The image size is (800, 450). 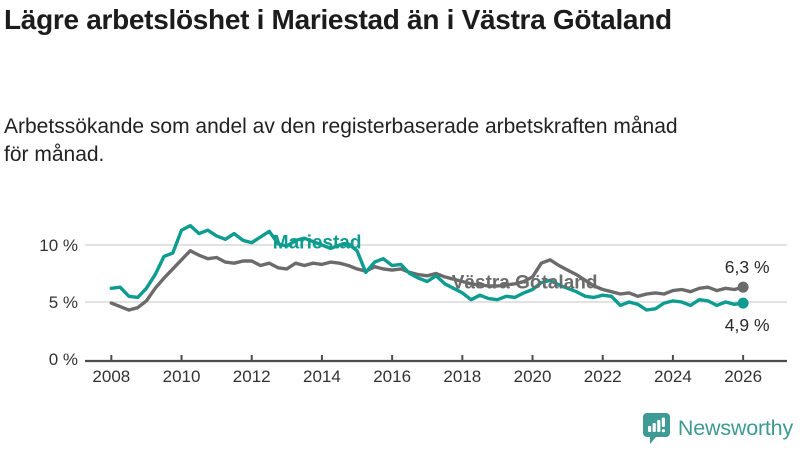 What do you see at coordinates (111, 376) in the screenshot?
I see `x-tick-label: 2008` at bounding box center [111, 376].